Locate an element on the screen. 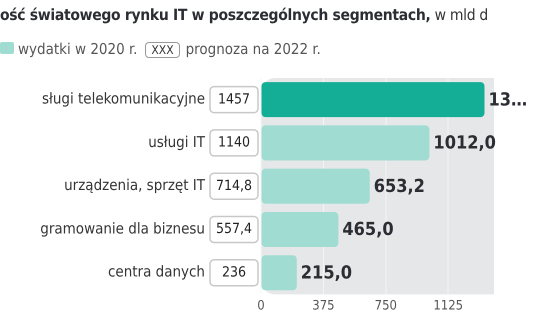  text: 557,4 is located at coordinates (234, 229).